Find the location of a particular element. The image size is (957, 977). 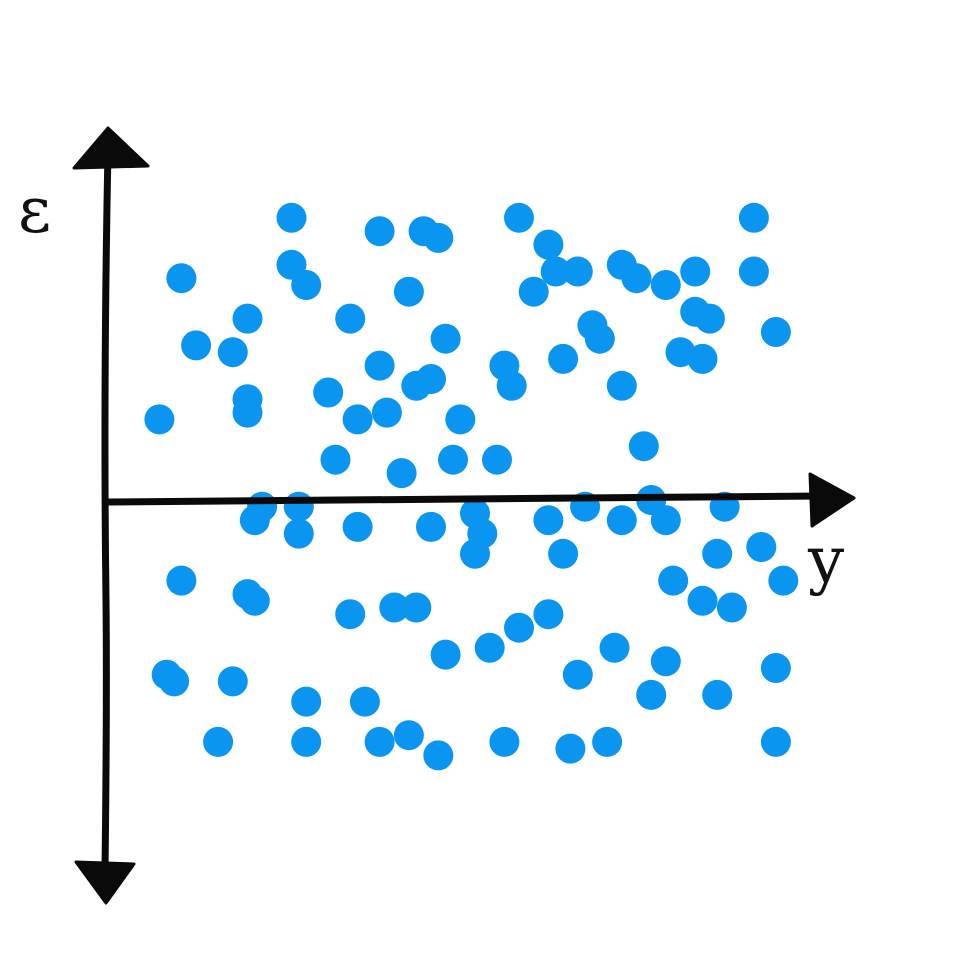

x-axis-line is located at coordinates (465, 499).